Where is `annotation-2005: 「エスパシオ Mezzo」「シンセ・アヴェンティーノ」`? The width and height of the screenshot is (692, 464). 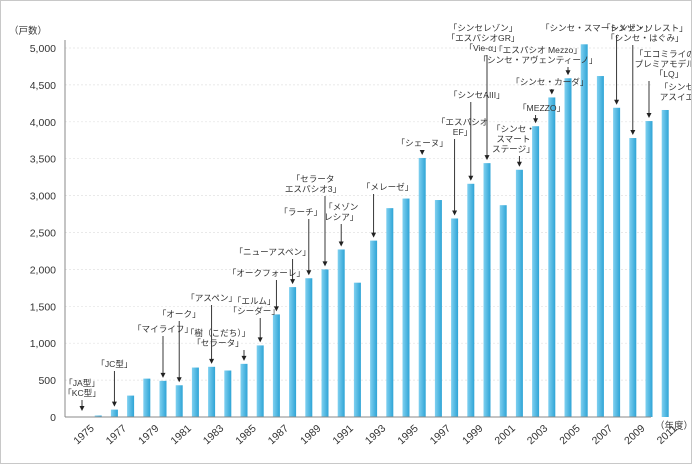 annotation-2005: 「エスパシオ Mezzo」「シンセ・アヴェンティーノ」 is located at coordinates (538, 60).